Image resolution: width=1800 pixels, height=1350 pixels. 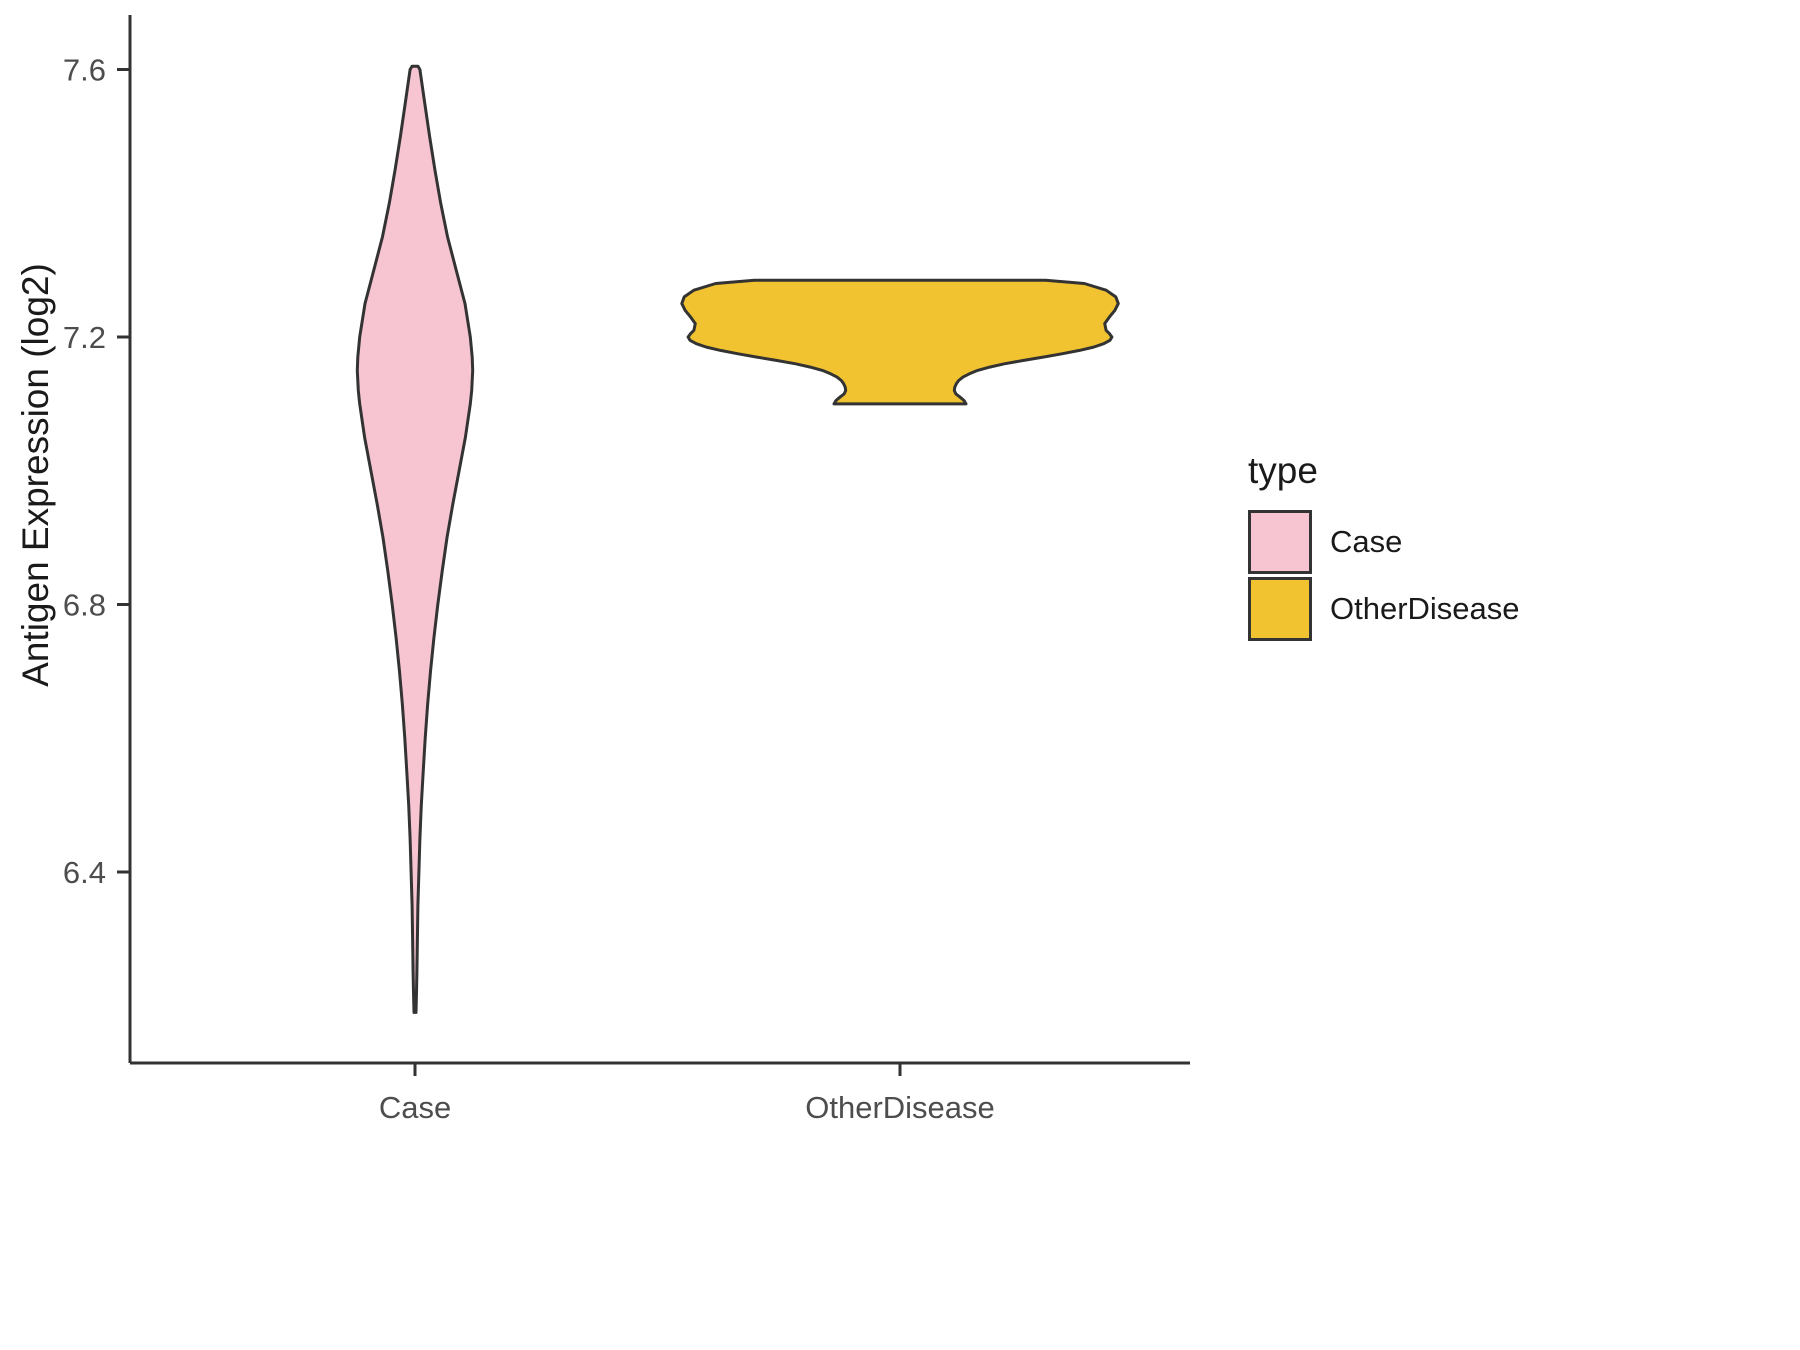 I want to click on legend: type Case OtherDisease, so click(x=1384, y=547).